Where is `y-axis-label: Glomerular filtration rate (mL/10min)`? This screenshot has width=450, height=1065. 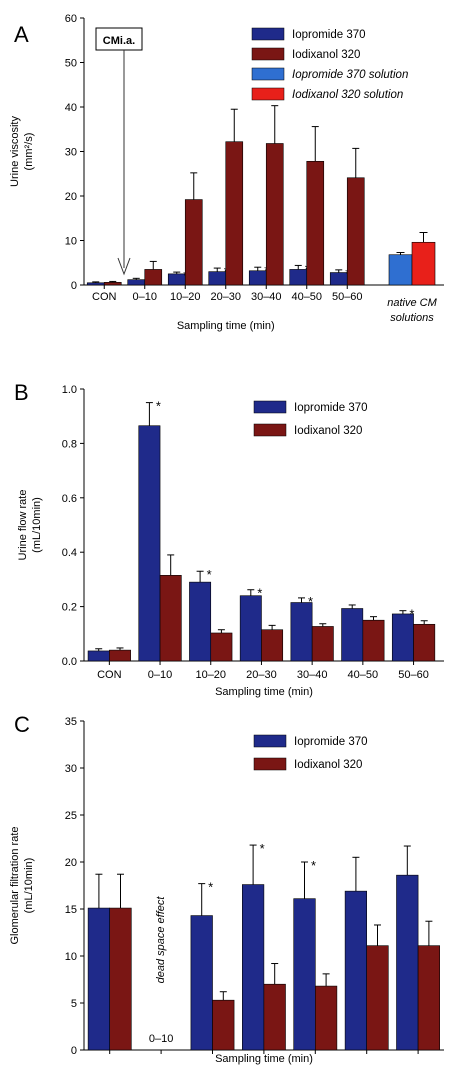
y-axis-label: Glomerular filtration rate (mL/10min) is located at coordinates (22, 886).